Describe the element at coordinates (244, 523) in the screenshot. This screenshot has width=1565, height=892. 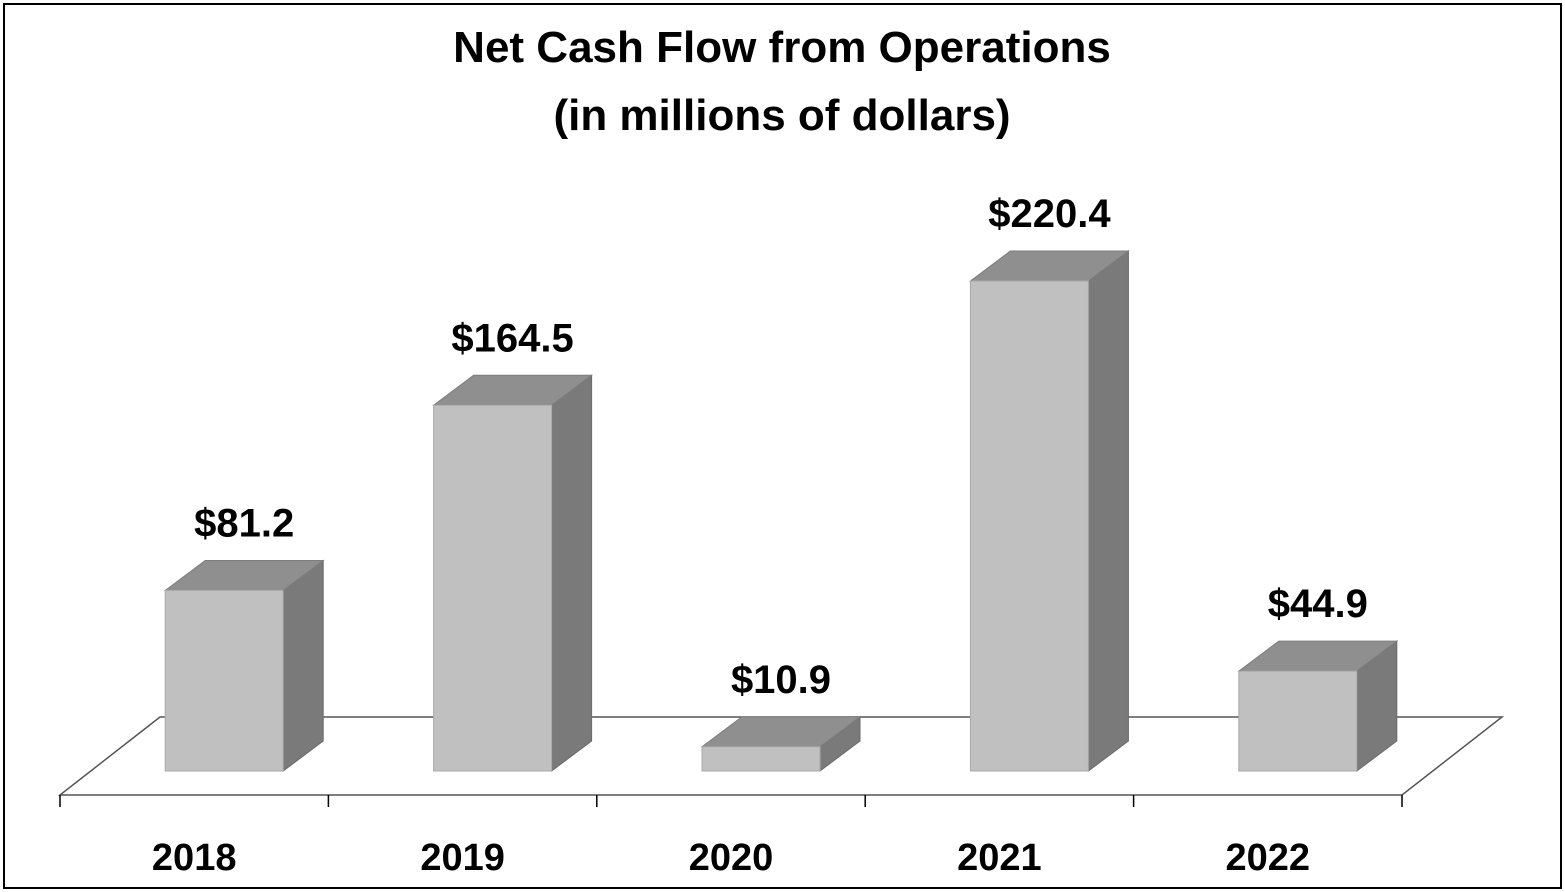
I see `data-label-2018: $81.2` at that location.